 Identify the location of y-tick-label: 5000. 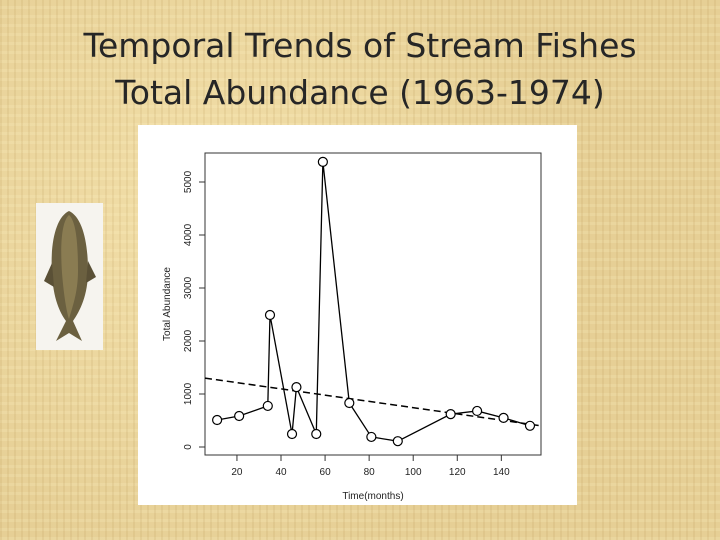
(188, 181).